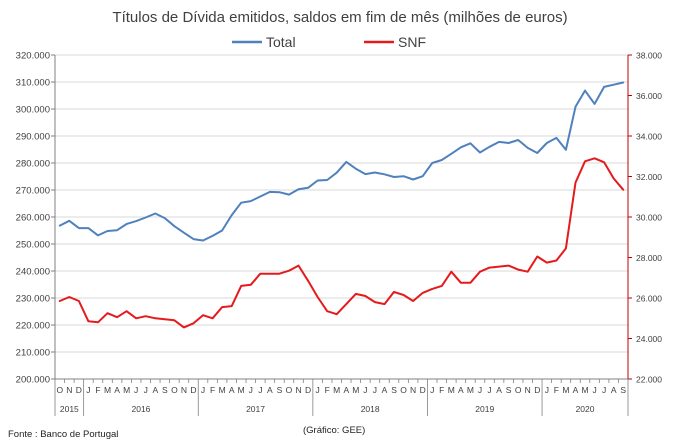 The image size is (680, 446). Describe the element at coordinates (33, 326) in the screenshot. I see `left-tick-label: 220.000` at that location.